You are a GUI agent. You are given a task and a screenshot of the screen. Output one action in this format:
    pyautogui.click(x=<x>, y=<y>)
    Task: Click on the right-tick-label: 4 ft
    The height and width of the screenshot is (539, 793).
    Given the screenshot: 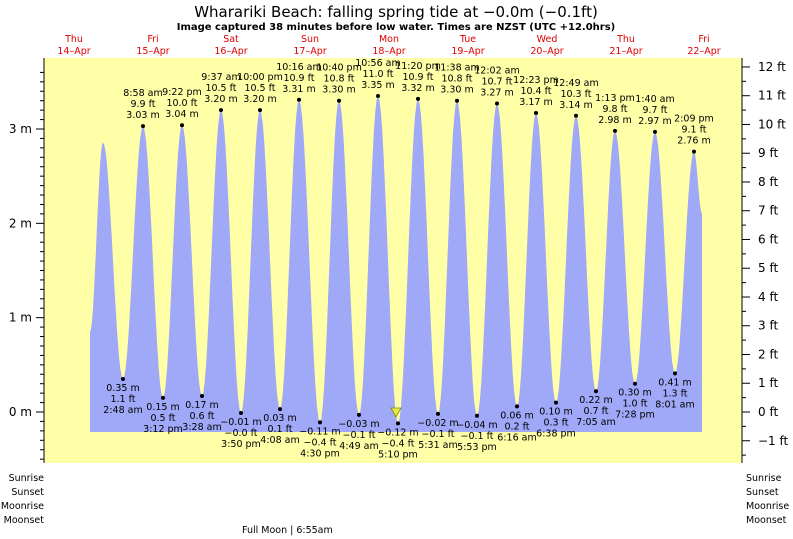 What is the action you would take?
    pyautogui.click(x=768, y=297)
    